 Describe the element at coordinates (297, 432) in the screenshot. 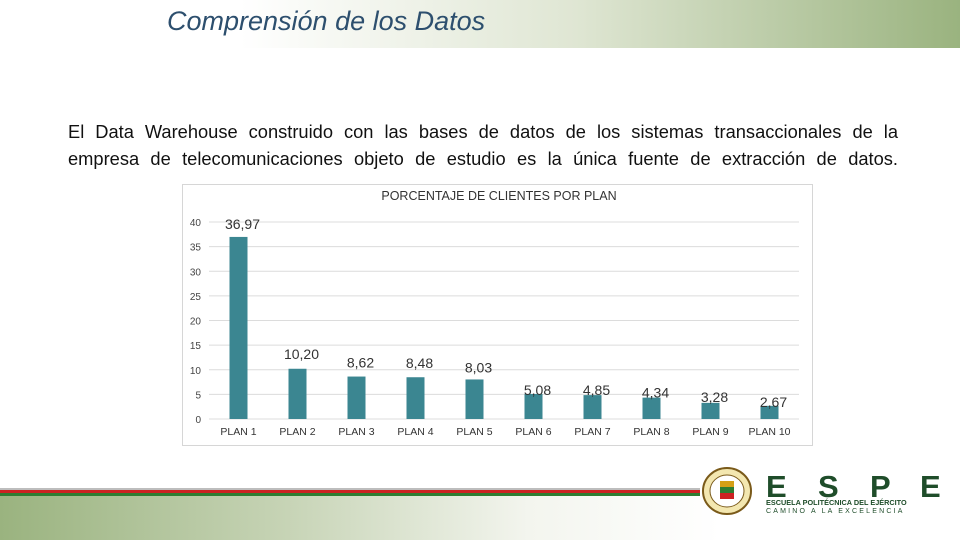

I see `x-tick-label-2: PLAN 2` at that location.